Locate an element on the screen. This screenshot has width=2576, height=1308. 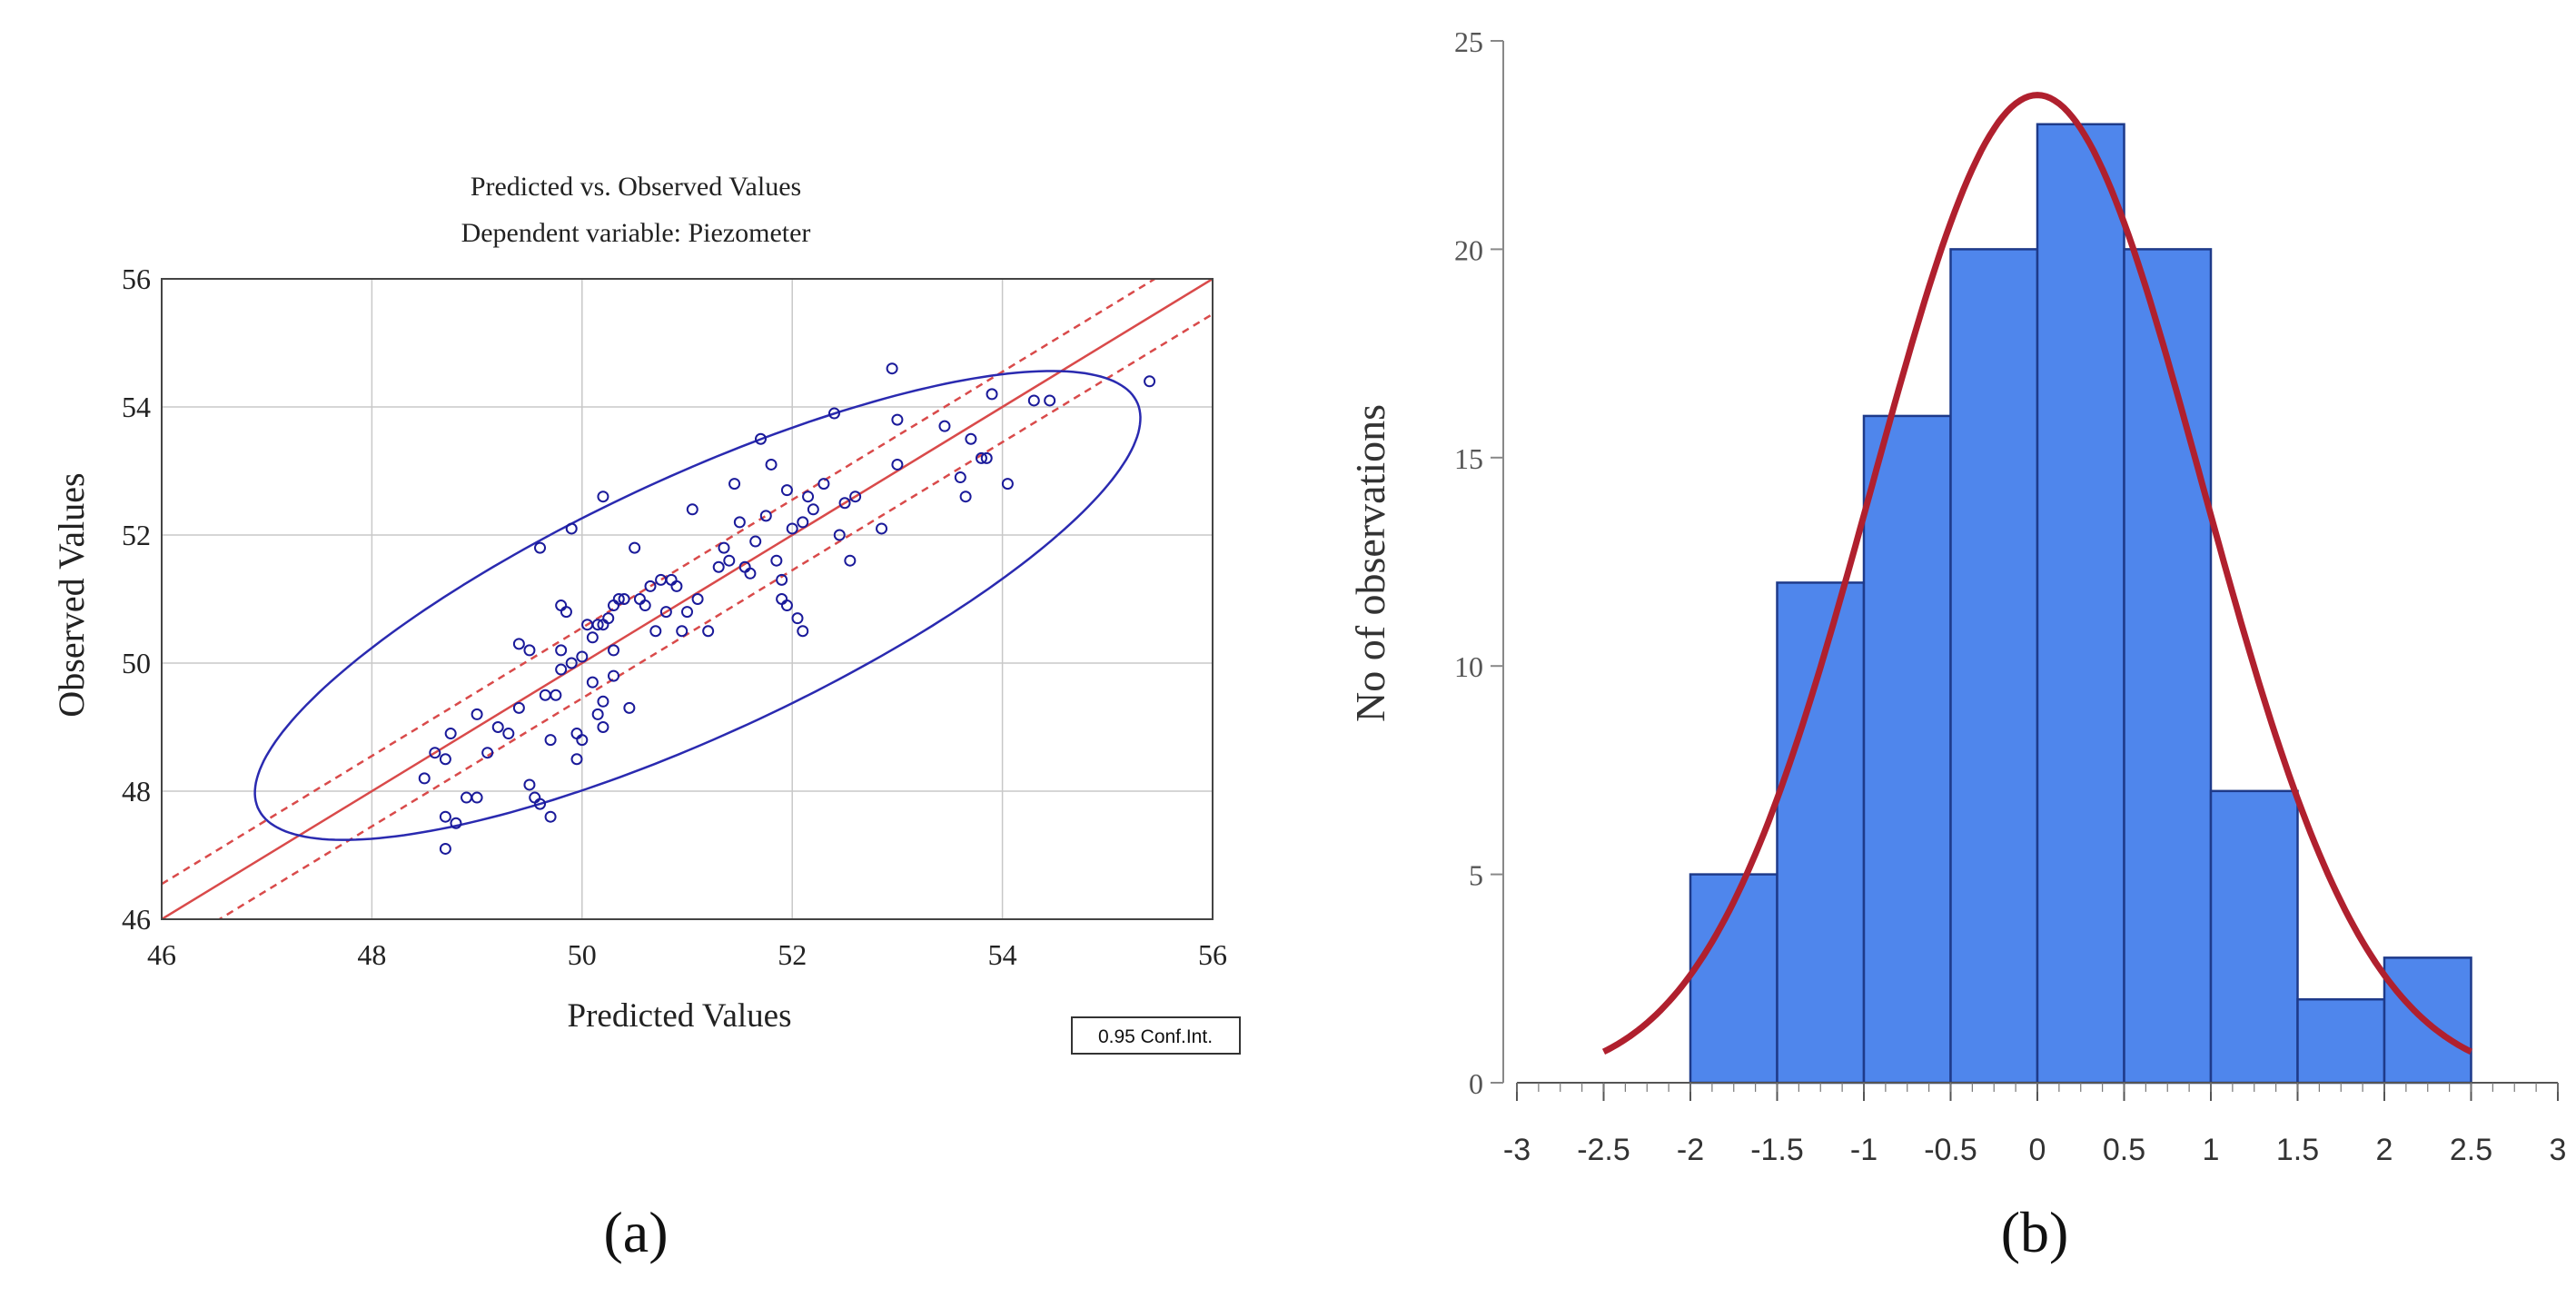
y-tick-label: 56 is located at coordinates (136, 279).